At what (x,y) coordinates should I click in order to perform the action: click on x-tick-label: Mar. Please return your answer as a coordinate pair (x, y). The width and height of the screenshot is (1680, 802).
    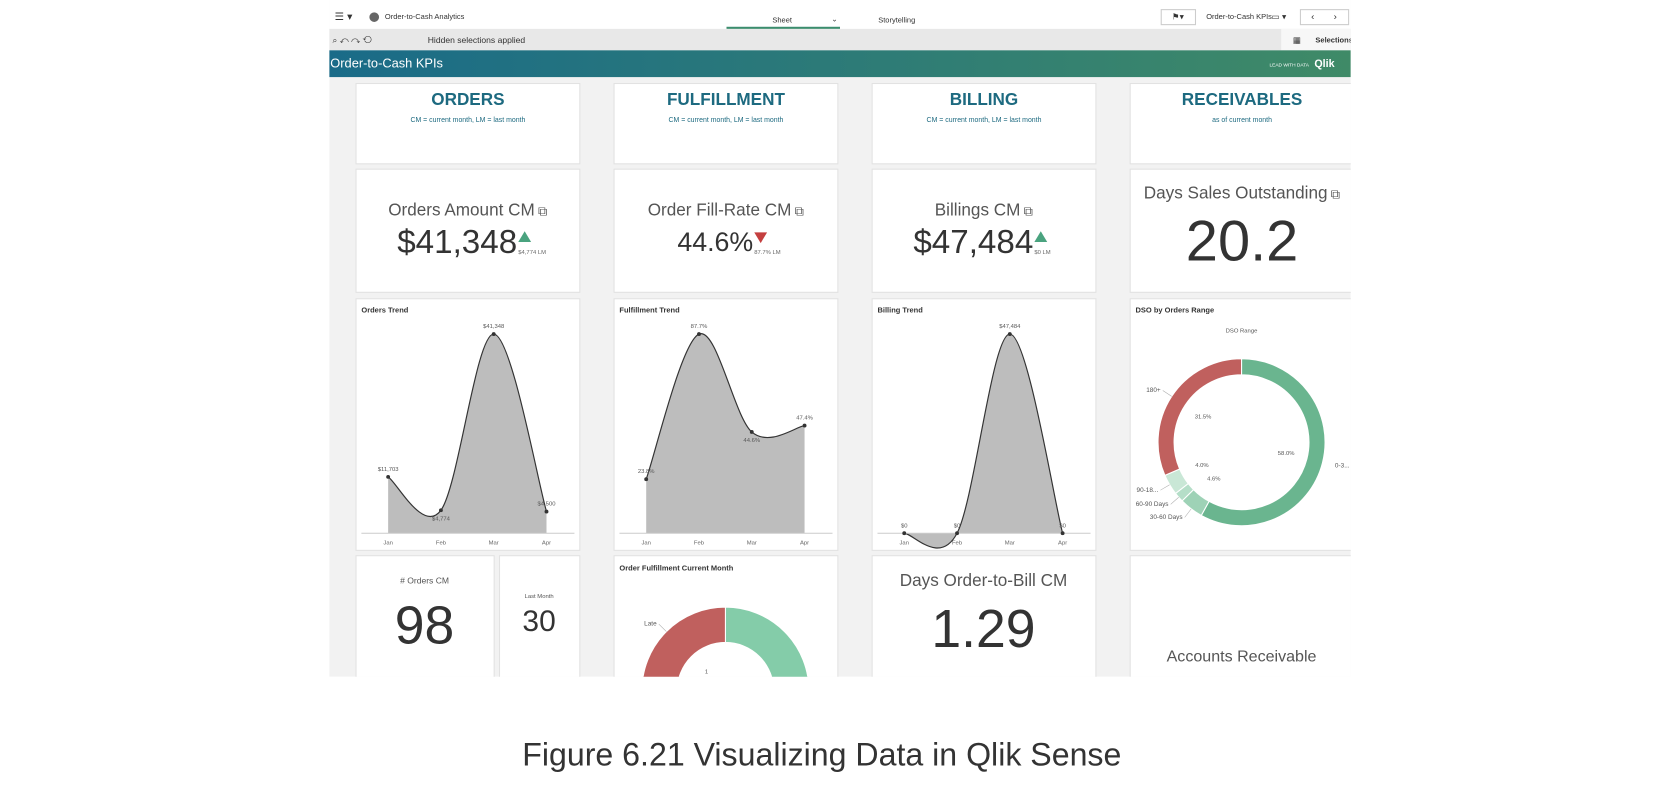
    Looking at the image, I should click on (1010, 543).